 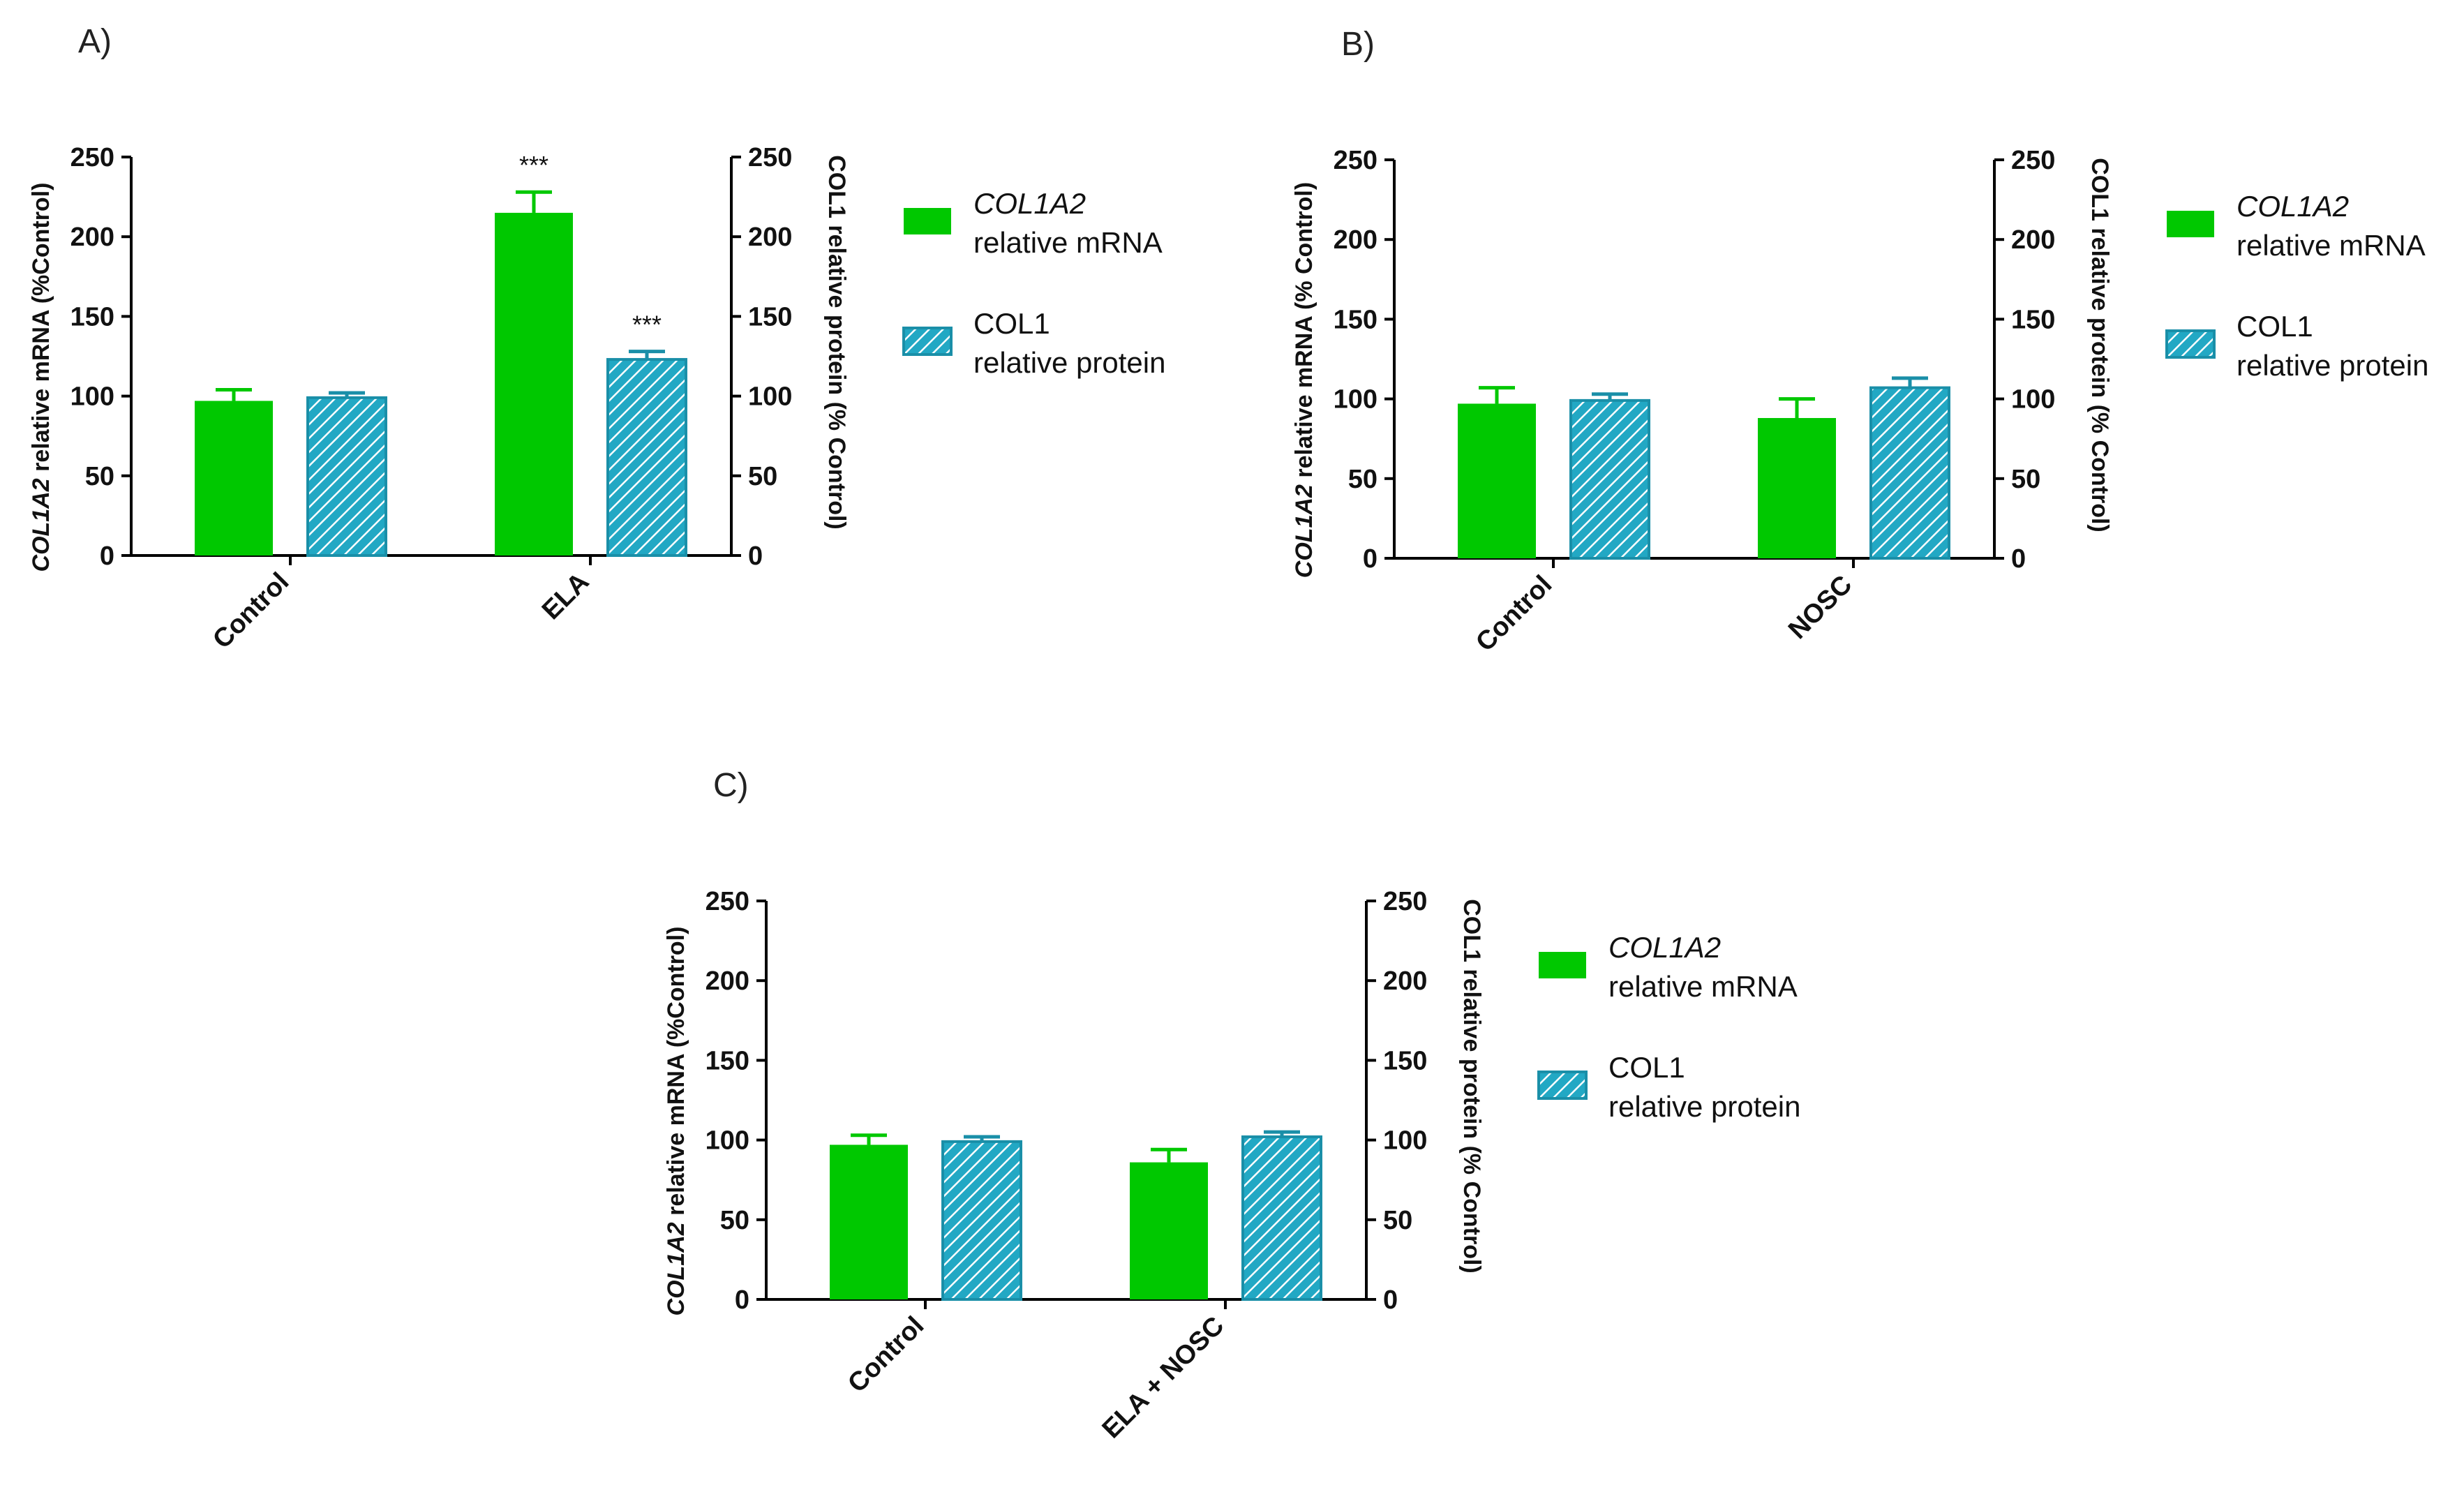 I want to click on left-y-axis-label: COL1A2 relative mRNA (% Control), so click(x=1304, y=380).